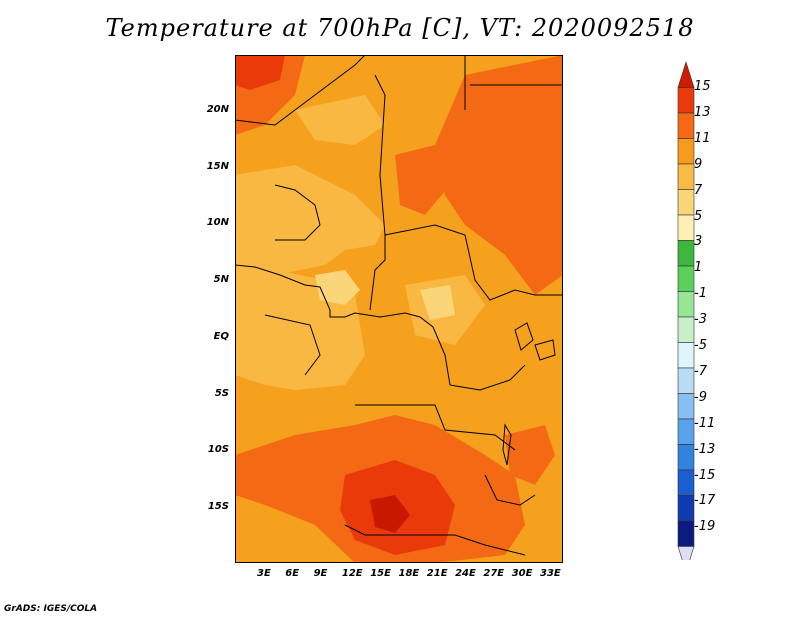 This screenshot has width=800, height=618. What do you see at coordinates (700, 397) in the screenshot?
I see `colorbar-label: -9` at bounding box center [700, 397].